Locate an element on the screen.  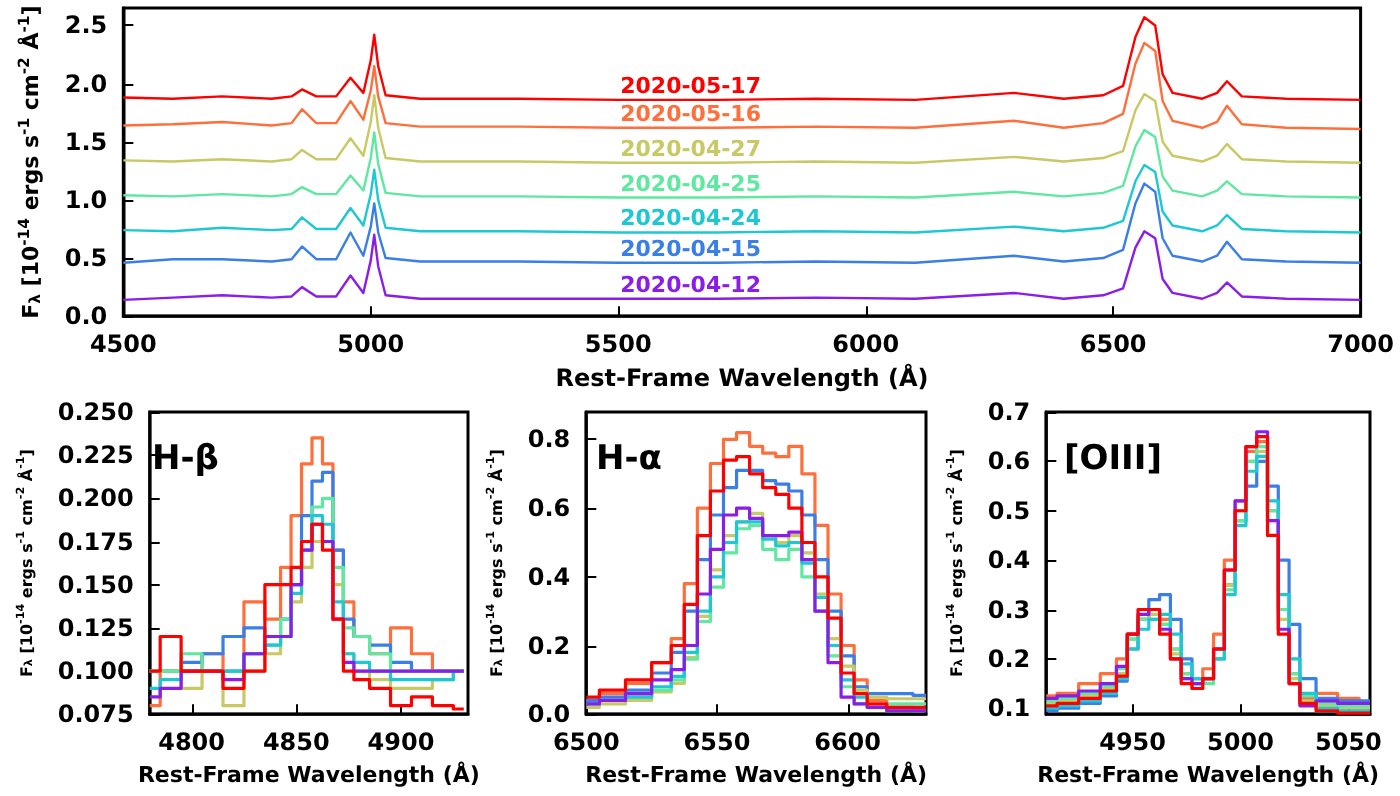
x-tick-label: 4950 is located at coordinates (1133, 742).